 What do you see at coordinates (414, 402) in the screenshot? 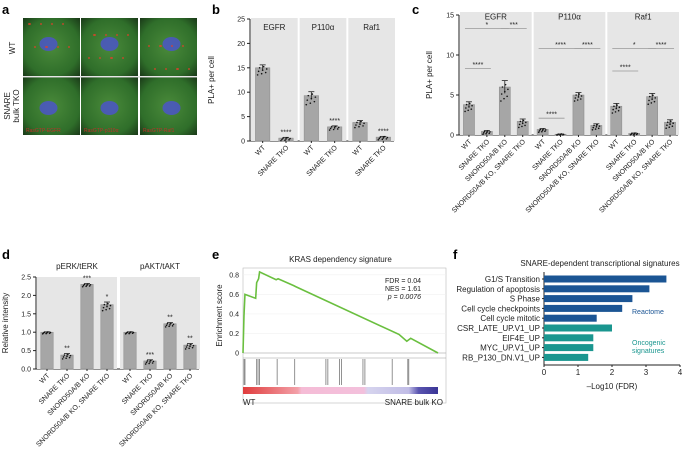
I see `right-label: SNARE bulk KO` at bounding box center [414, 402].